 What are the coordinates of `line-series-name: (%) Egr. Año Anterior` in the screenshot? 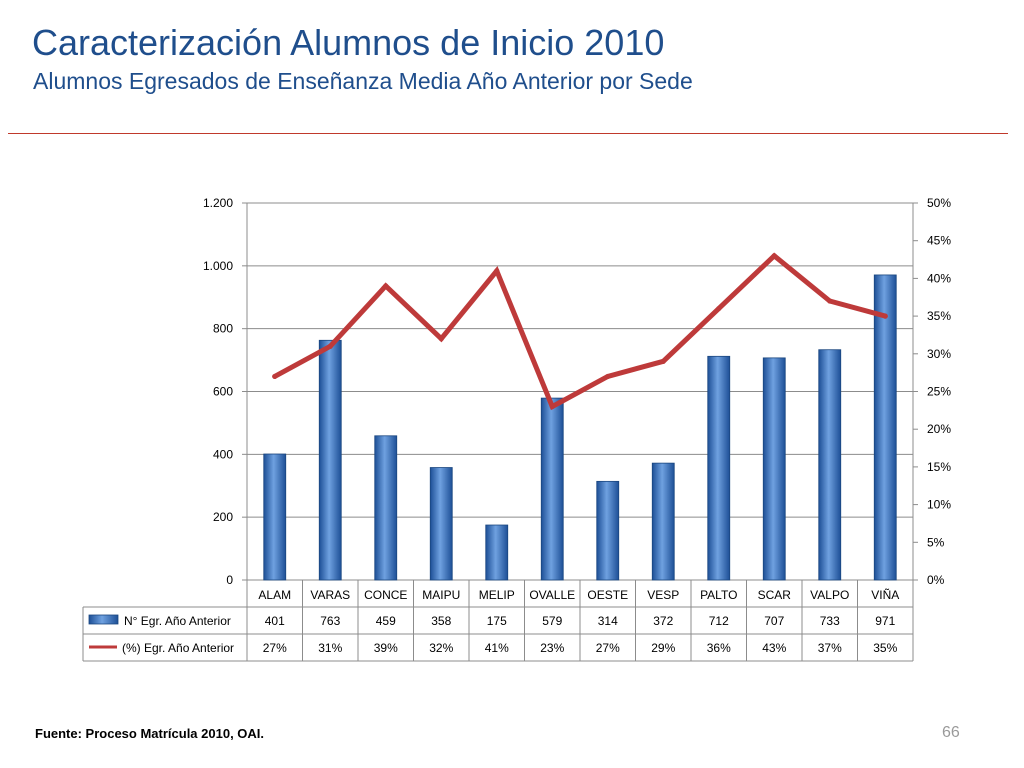 It's located at (178, 648).